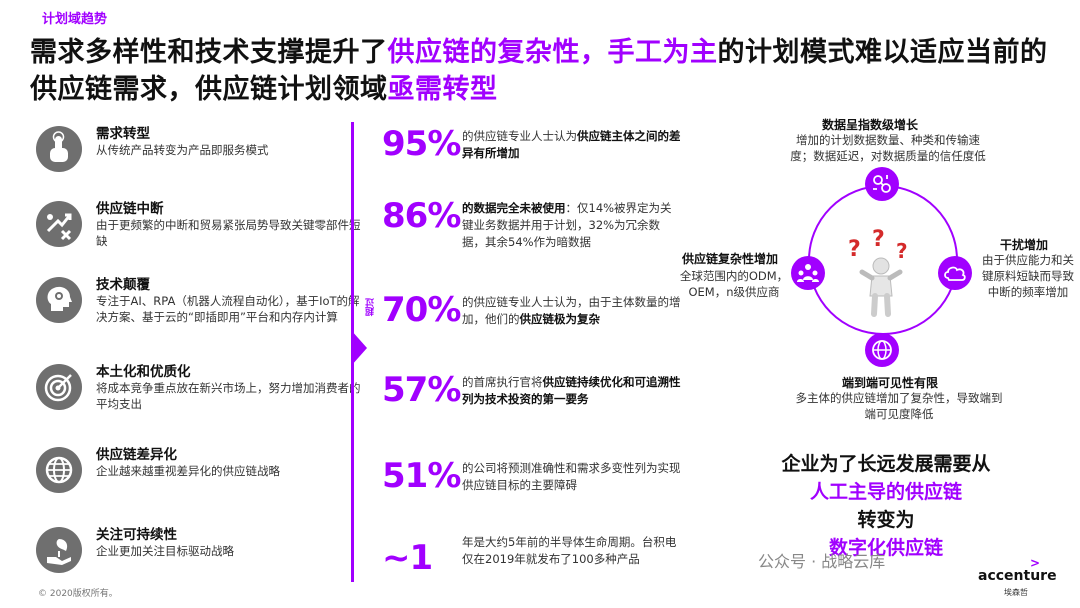  What do you see at coordinates (808, 273) in the screenshot?
I see `network-people-icon` at bounding box center [808, 273].